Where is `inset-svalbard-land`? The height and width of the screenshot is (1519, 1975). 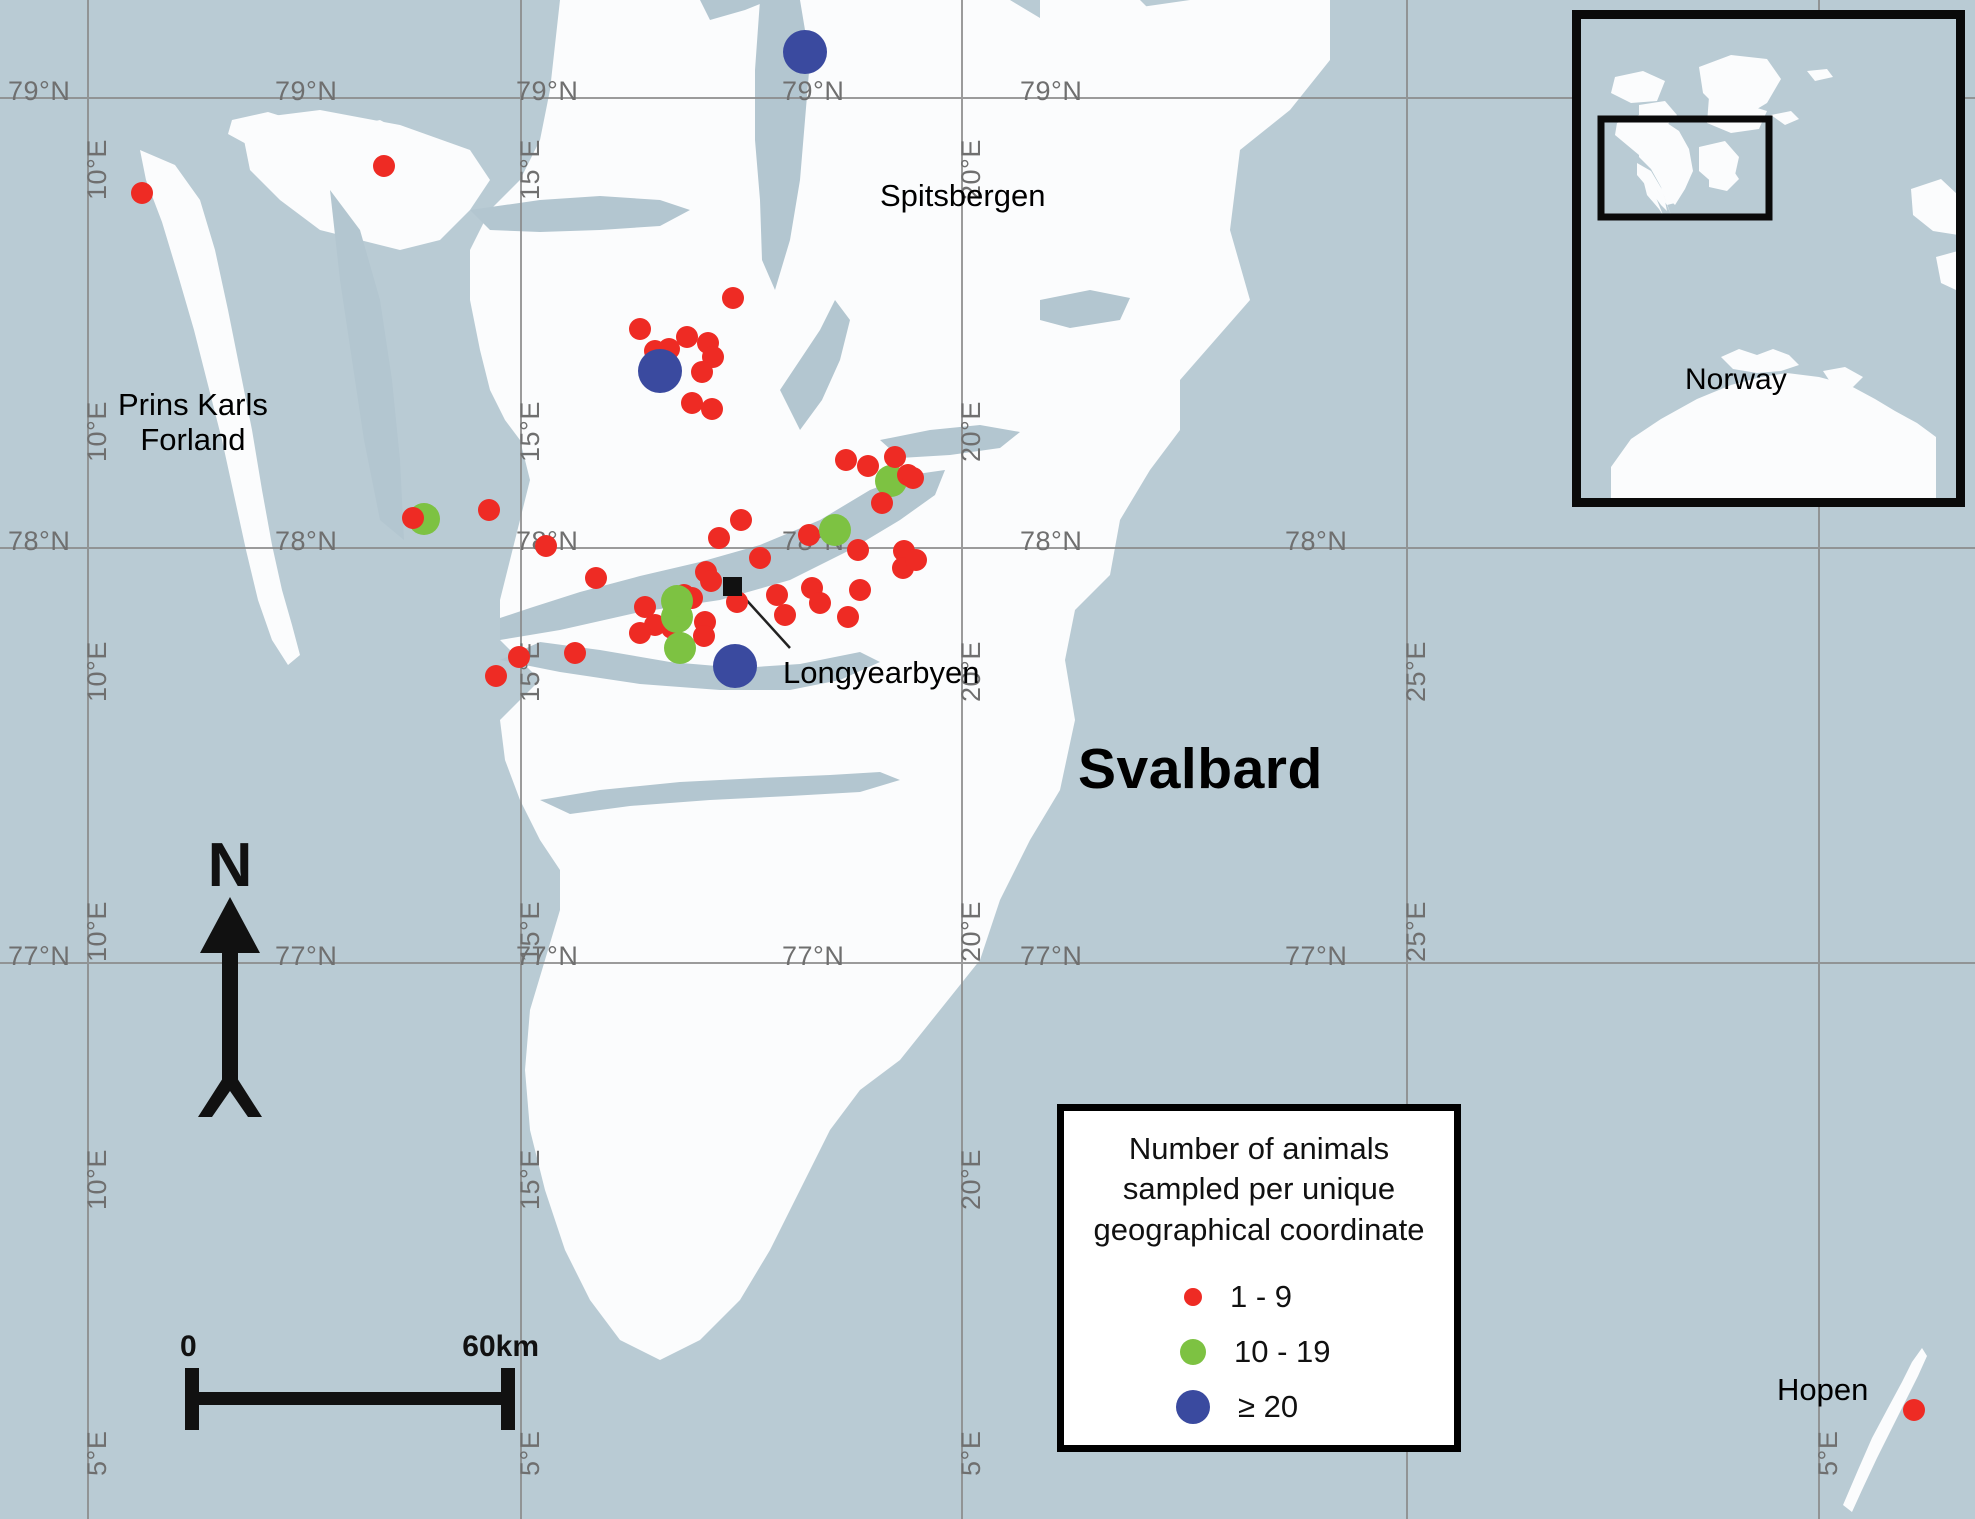 inset-svalbard-land is located at coordinates (1722, 135).